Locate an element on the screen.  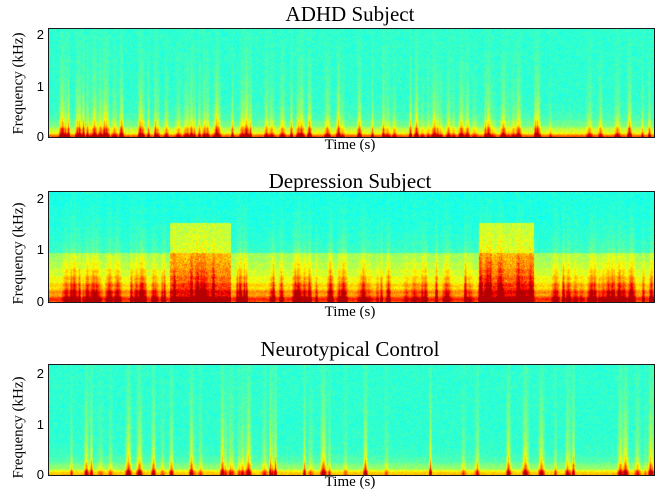
chart-title: Depression Subject is located at coordinates (350, 181).